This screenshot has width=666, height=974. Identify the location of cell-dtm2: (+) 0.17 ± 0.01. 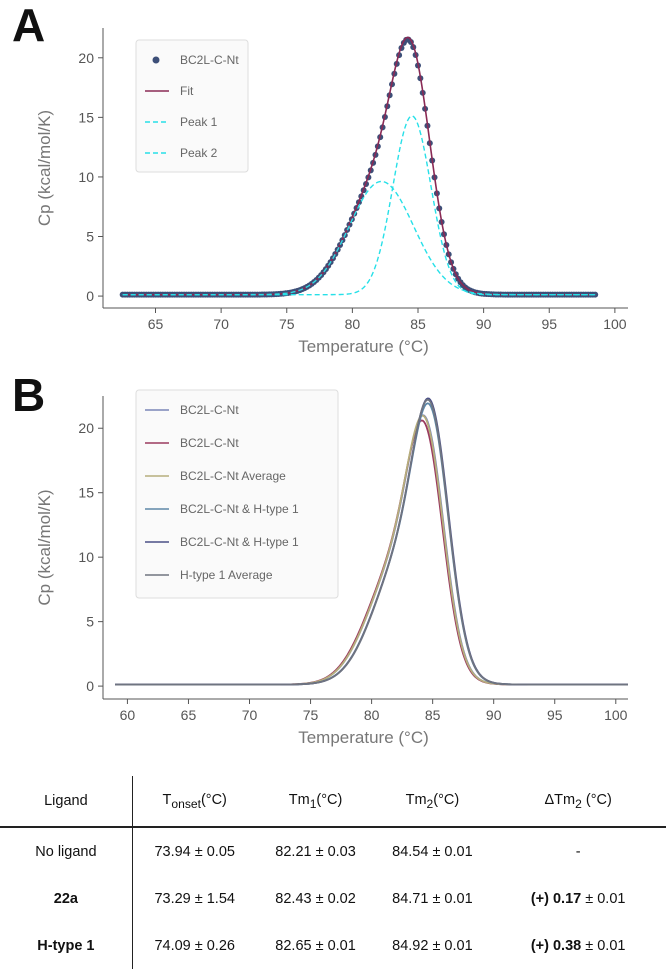
(578, 898).